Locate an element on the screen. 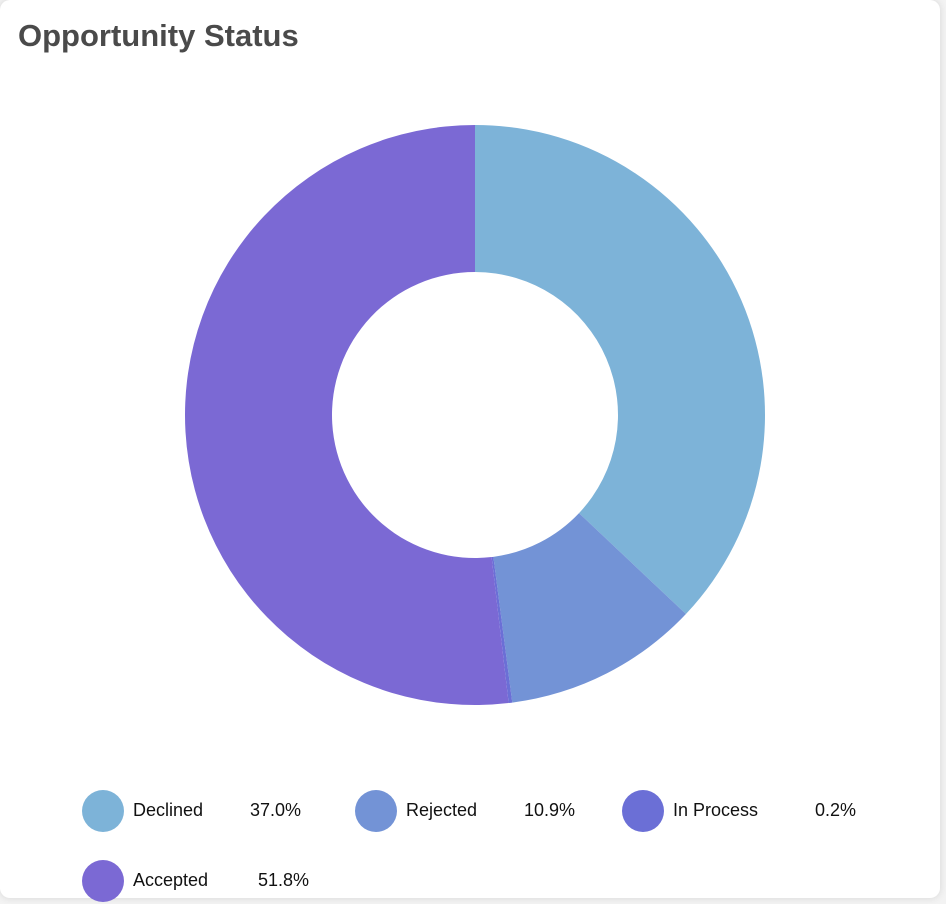 The width and height of the screenshot is (946, 904). legend-label: In Process is located at coordinates (715, 810).